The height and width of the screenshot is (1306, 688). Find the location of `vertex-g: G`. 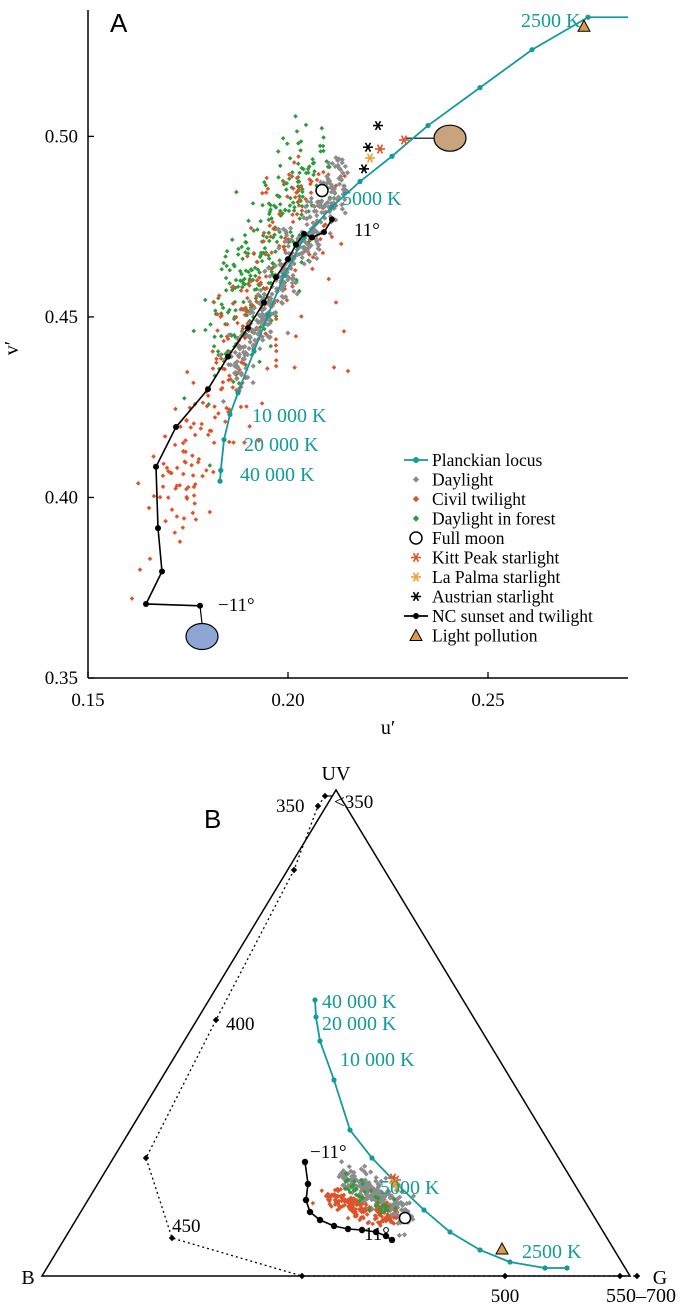

vertex-g: G is located at coordinates (660, 1278).